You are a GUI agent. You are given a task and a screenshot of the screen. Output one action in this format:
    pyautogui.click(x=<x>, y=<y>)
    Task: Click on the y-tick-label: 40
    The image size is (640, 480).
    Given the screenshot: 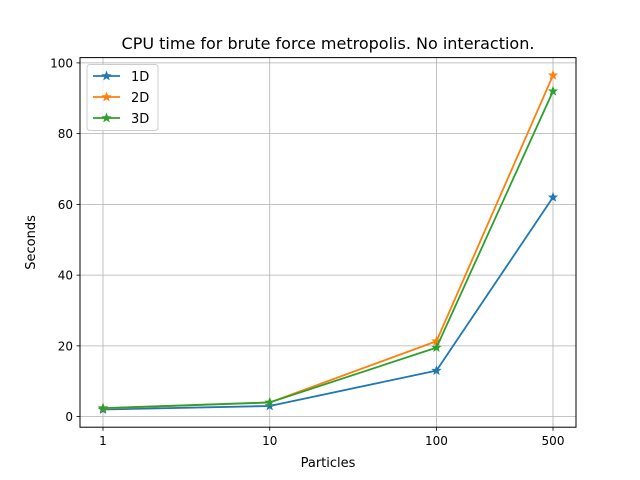 What is the action you would take?
    pyautogui.click(x=65, y=276)
    